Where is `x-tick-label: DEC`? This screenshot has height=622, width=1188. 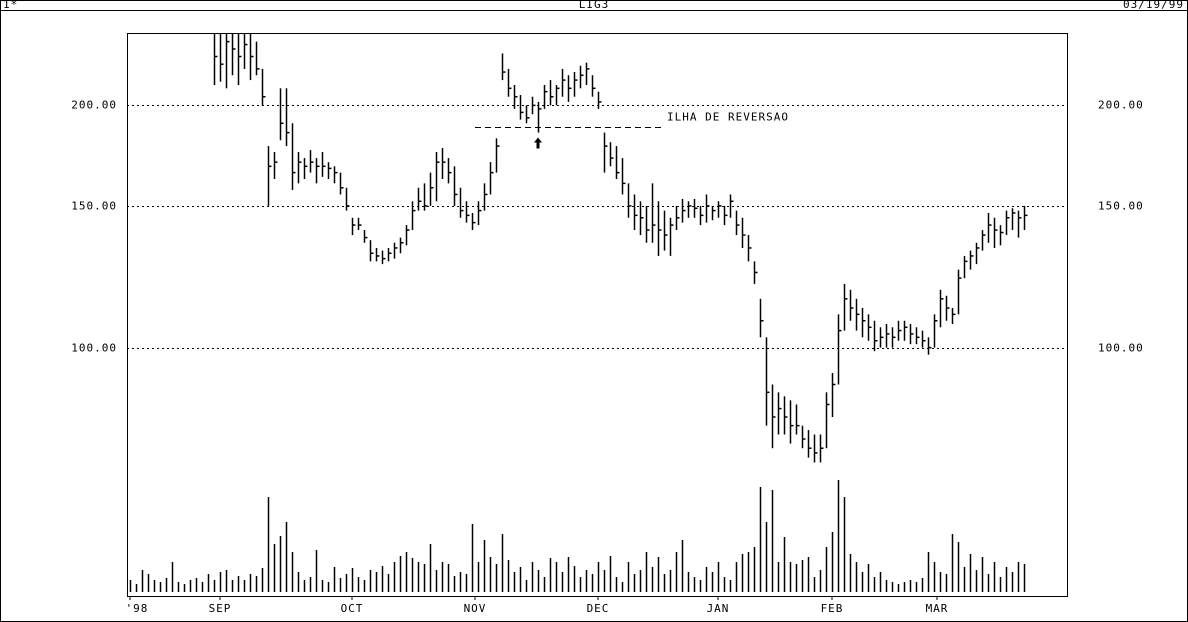 x-tick-label: DEC is located at coordinates (598, 608).